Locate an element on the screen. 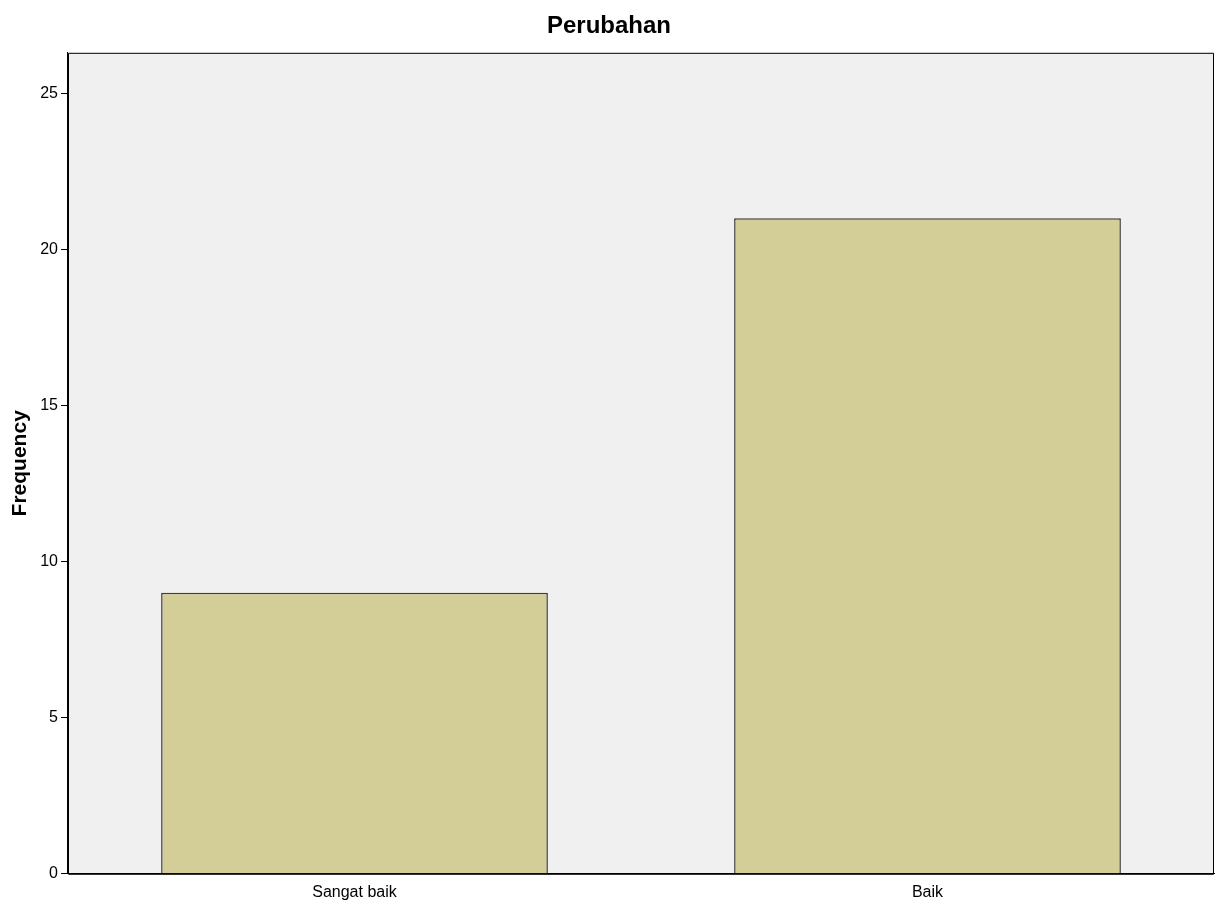 The height and width of the screenshot is (909, 1217). y-tick-label: 10 is located at coordinates (49, 561).